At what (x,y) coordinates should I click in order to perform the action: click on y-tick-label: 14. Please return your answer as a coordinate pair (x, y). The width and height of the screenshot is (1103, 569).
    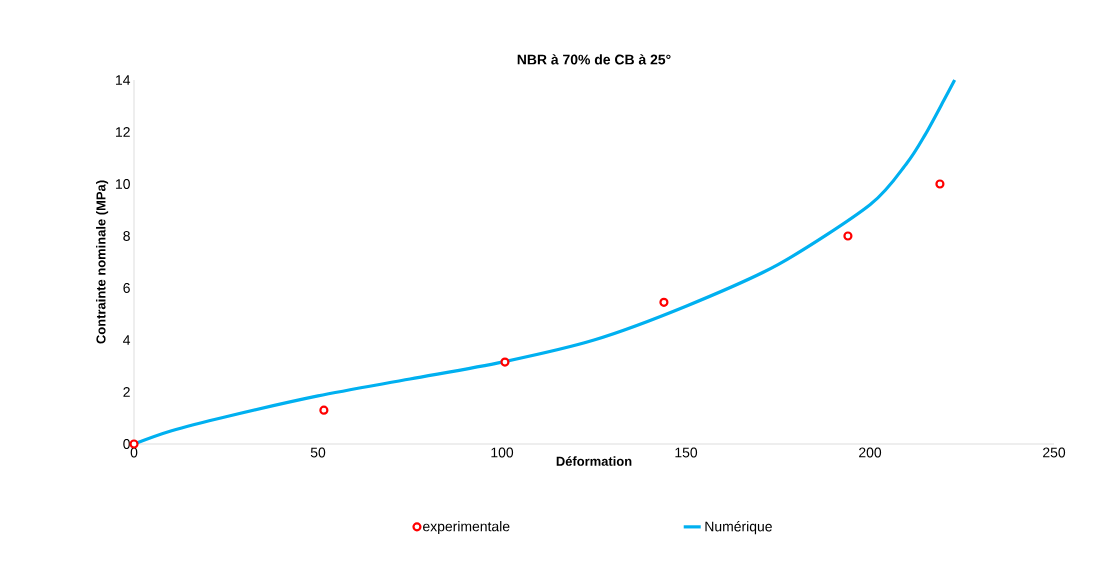
    Looking at the image, I should click on (123, 80).